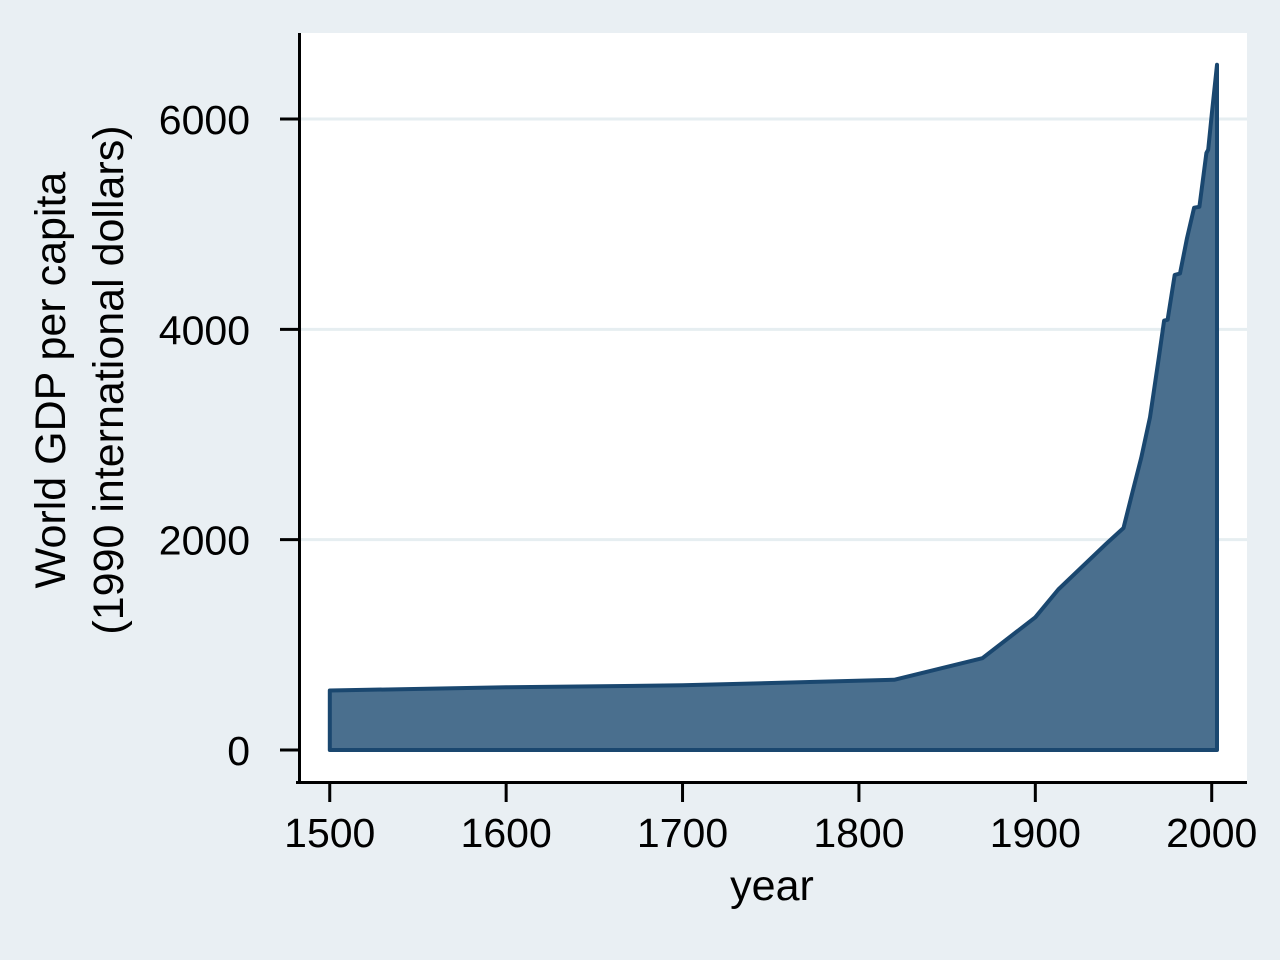 The image size is (1280, 960). What do you see at coordinates (238, 751) in the screenshot?
I see `y-tick-label: 0` at bounding box center [238, 751].